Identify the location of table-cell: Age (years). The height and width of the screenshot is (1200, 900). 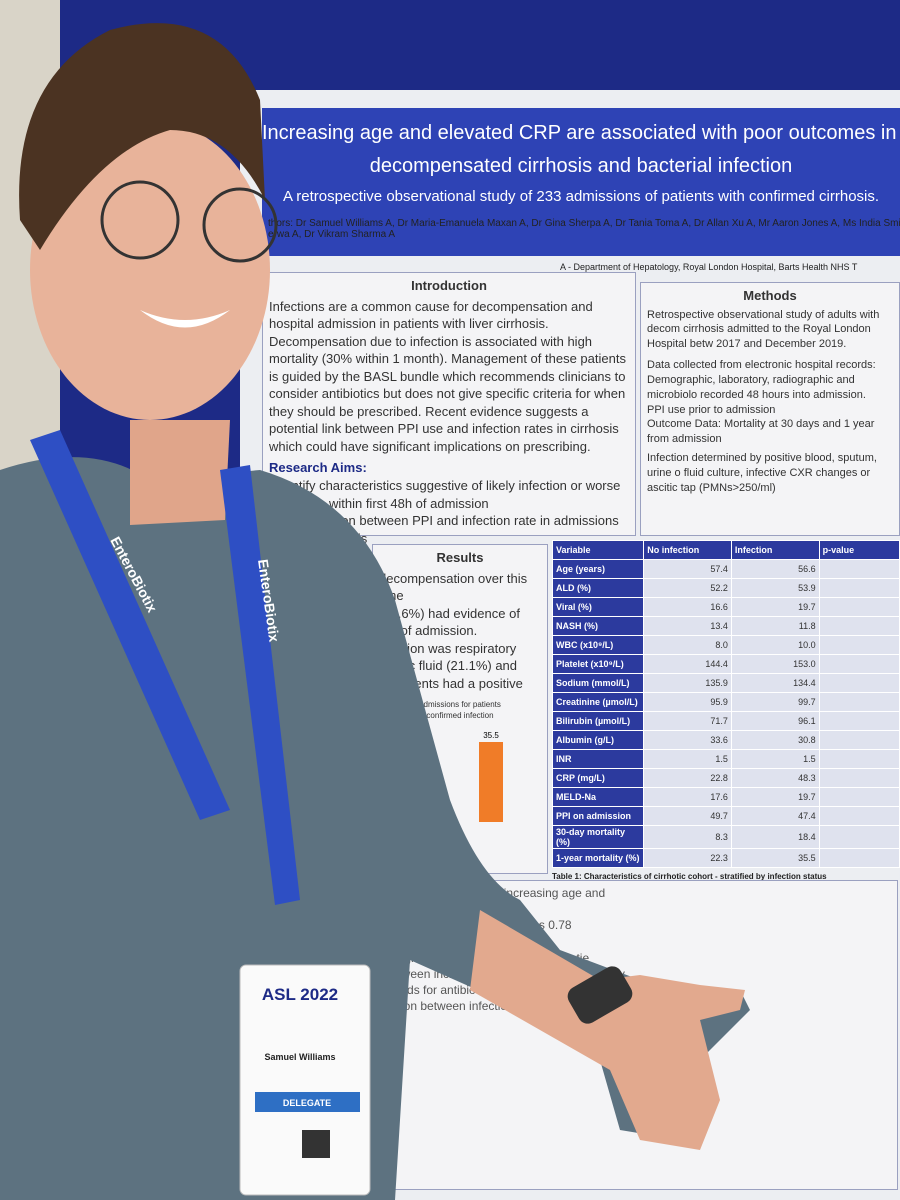
(598, 569).